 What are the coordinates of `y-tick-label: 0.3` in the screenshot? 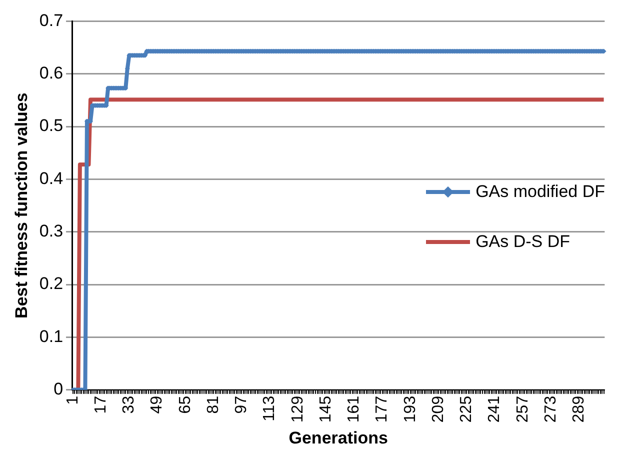 It's located at (51, 231).